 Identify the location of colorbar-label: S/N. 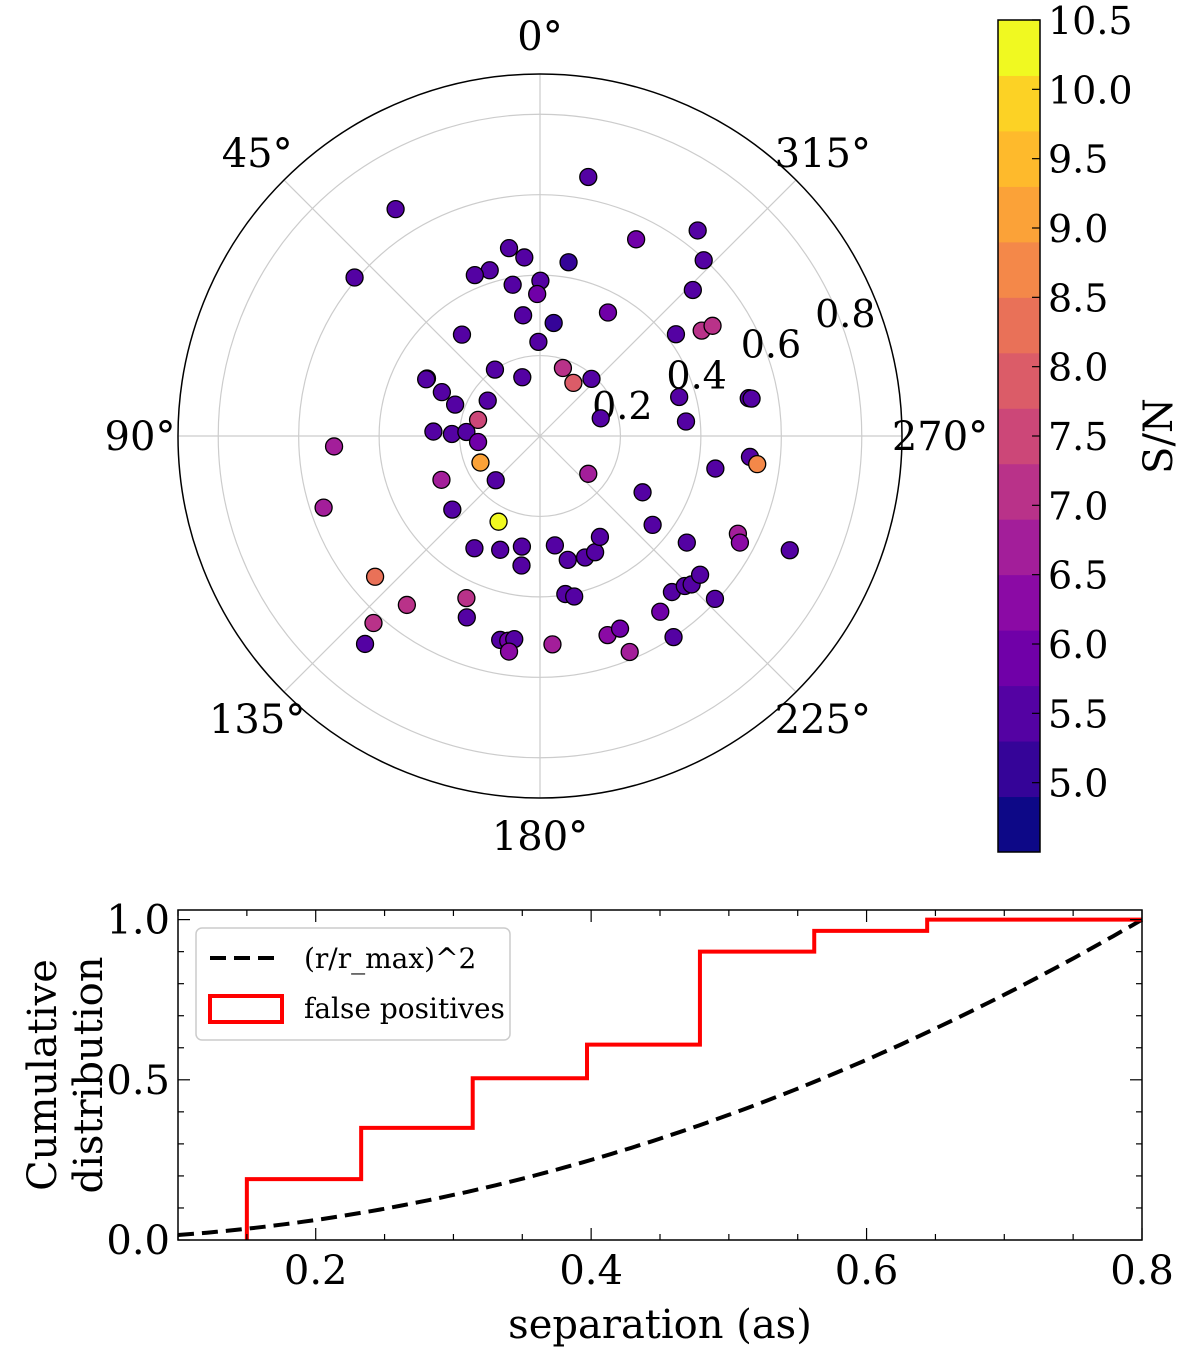
(1159, 436).